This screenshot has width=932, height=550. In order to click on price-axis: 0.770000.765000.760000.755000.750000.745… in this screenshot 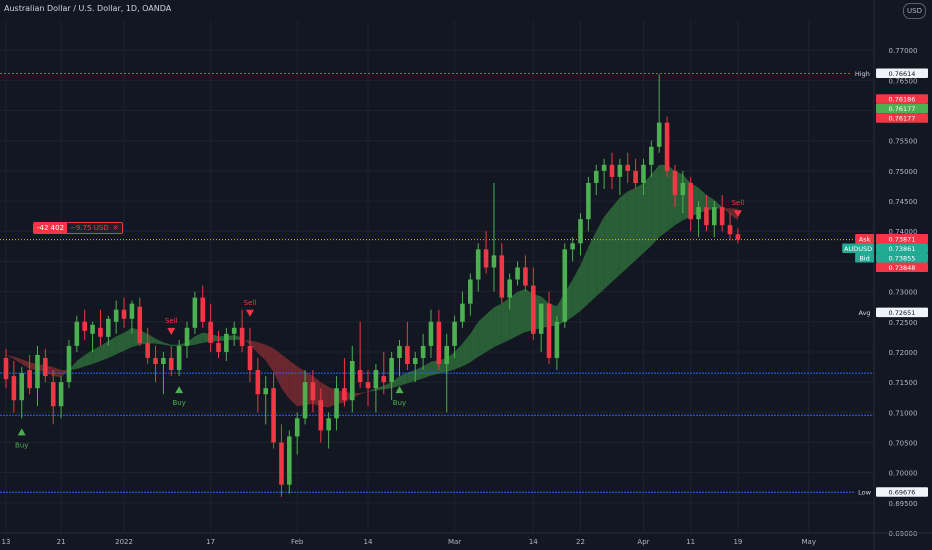, I will do `click(895, 275)`.